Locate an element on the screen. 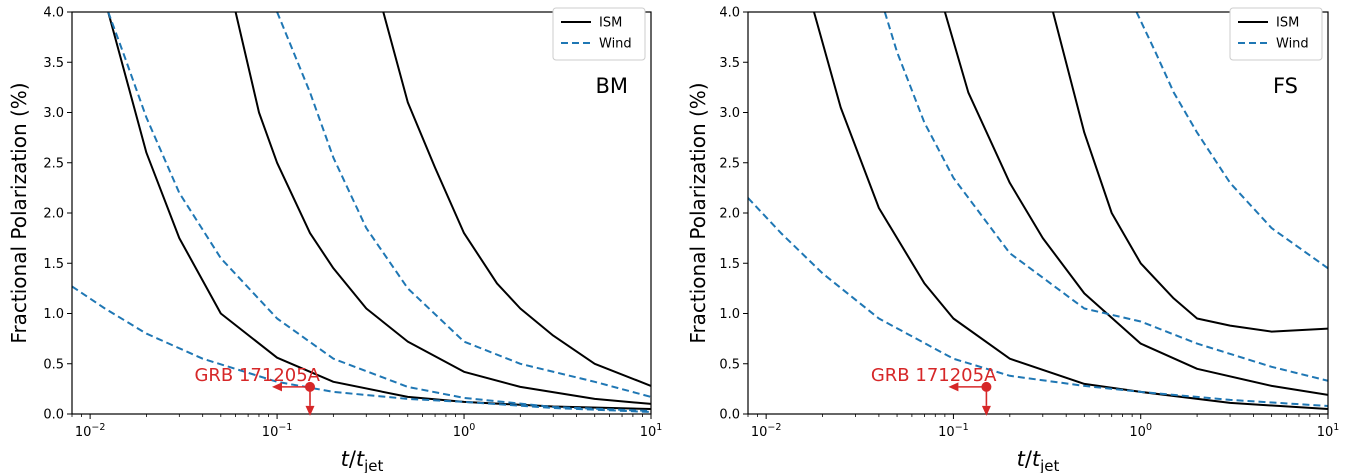  panel-label: BM is located at coordinates (611, 86).